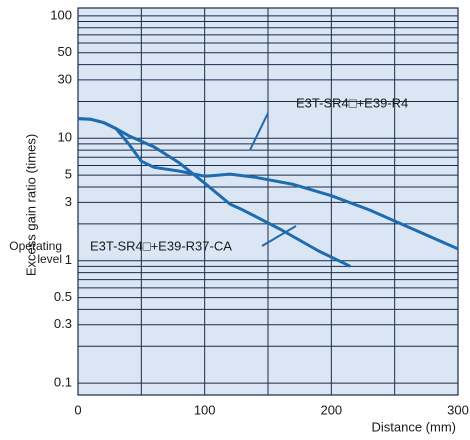 This screenshot has width=470, height=440. What do you see at coordinates (68, 174) in the screenshot?
I see `y-tick-label: 5` at bounding box center [68, 174].